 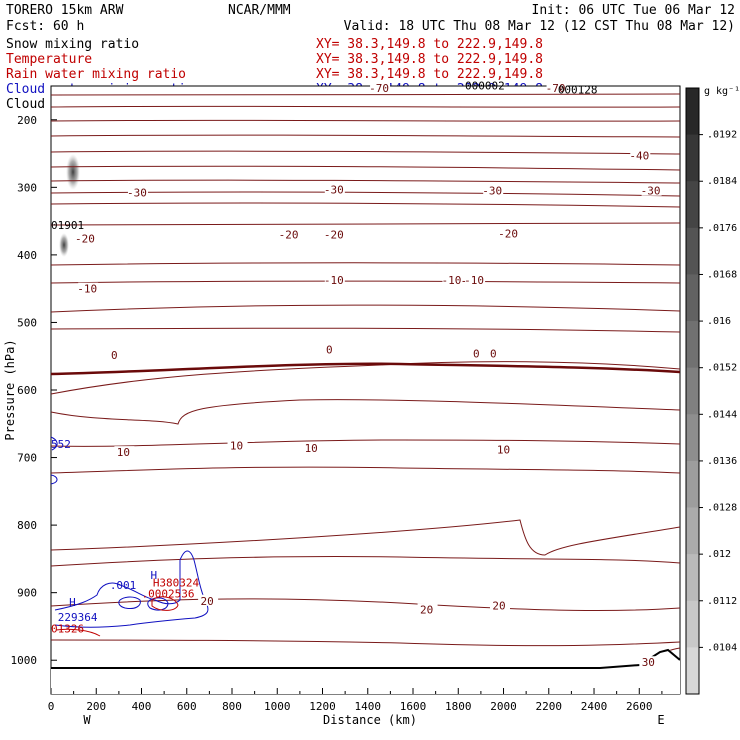 I want to click on field-annotation: 229364, so click(x=78, y=617).